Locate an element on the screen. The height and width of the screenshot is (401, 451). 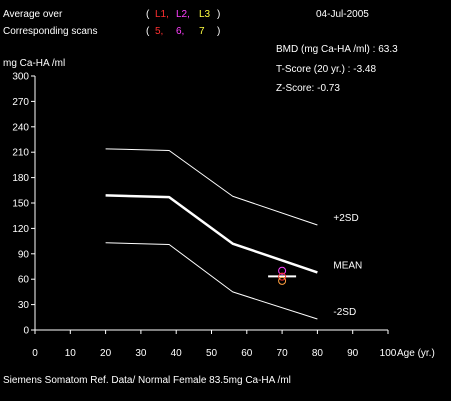
y-tick-label: 270 is located at coordinates (20, 102).